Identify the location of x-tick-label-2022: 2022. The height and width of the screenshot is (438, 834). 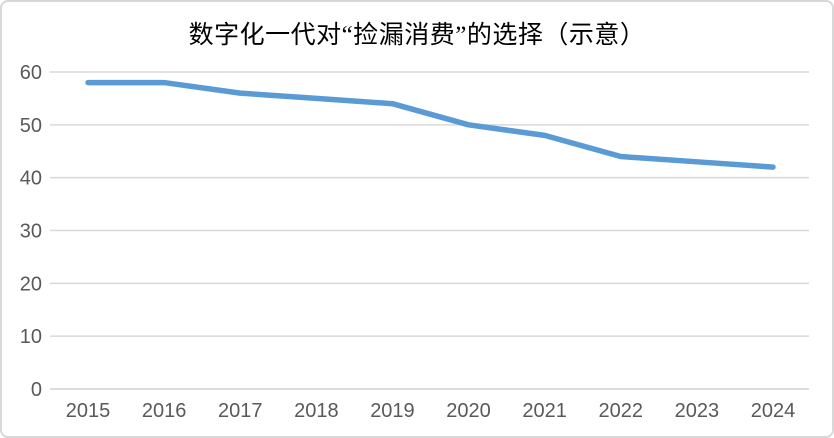
(621, 411).